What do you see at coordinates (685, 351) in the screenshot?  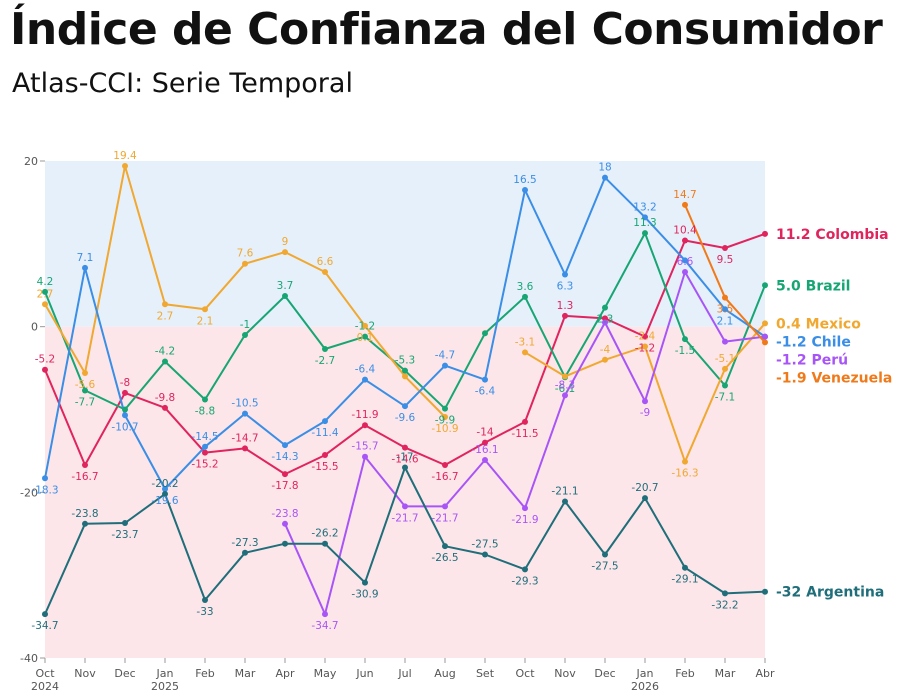 I see `data-label-brazil: -1.5` at bounding box center [685, 351].